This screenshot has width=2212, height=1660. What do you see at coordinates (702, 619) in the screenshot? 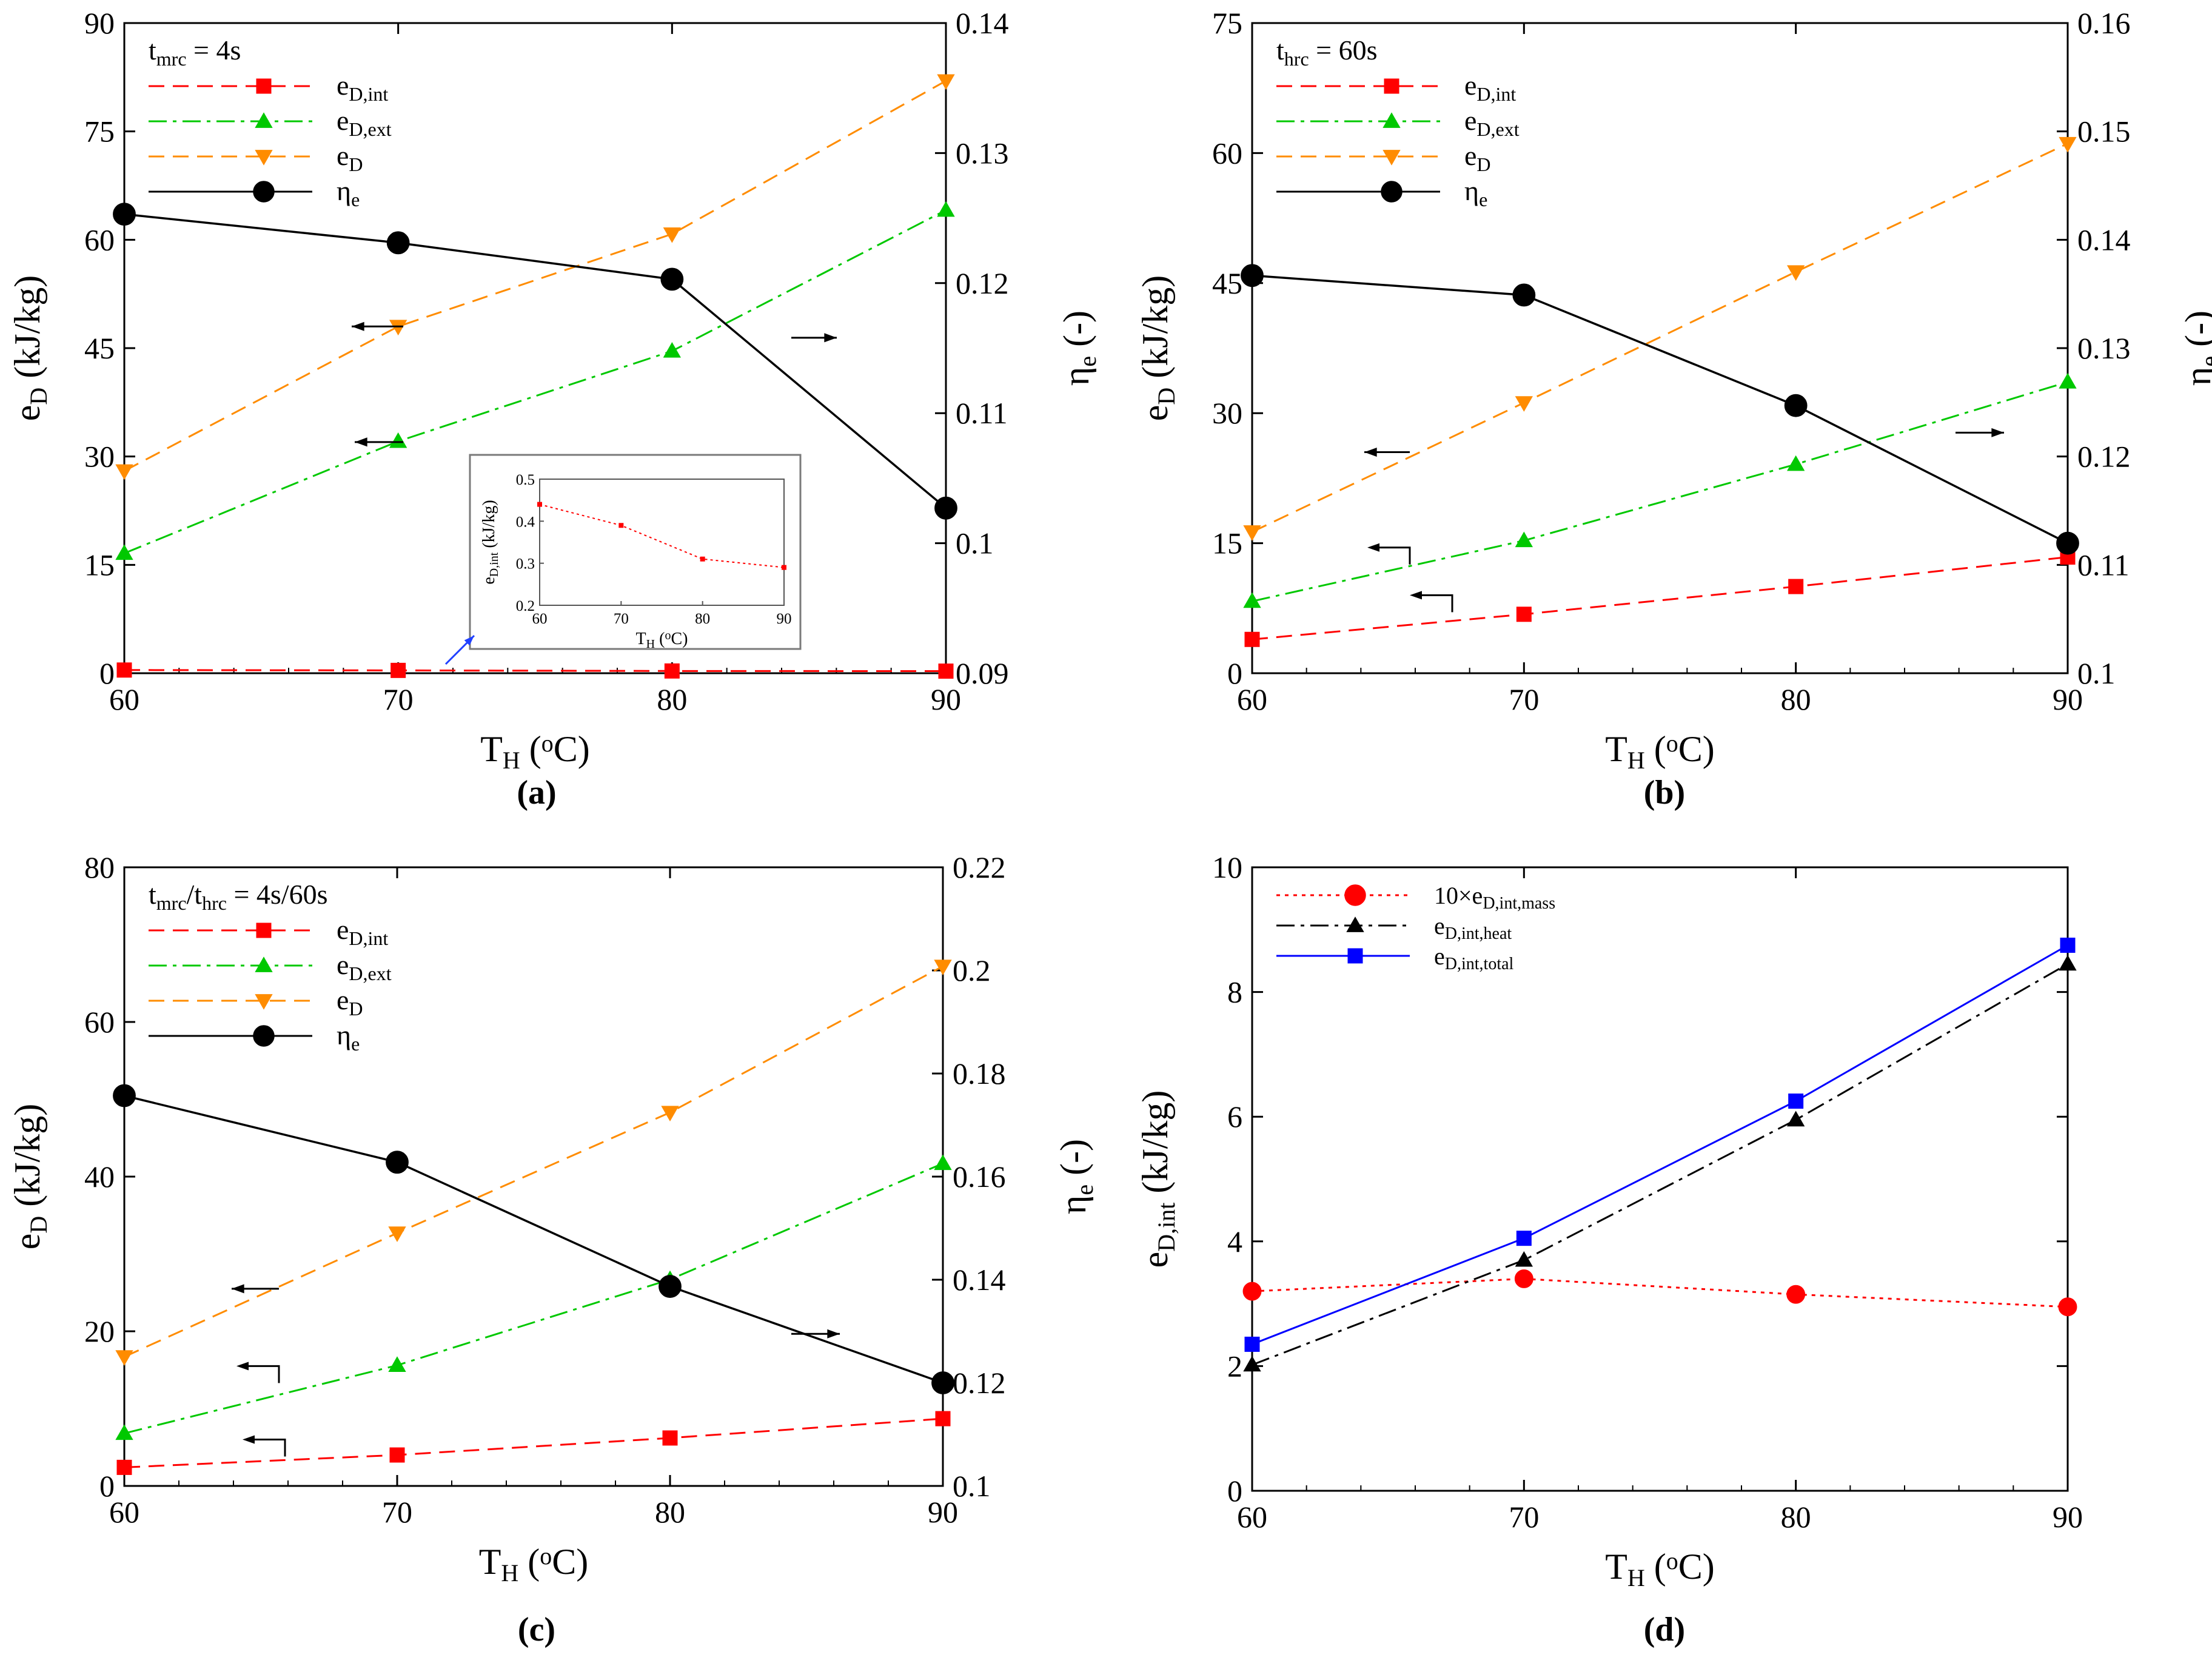
I see `inset-x-tick-label: 80` at bounding box center [702, 619].